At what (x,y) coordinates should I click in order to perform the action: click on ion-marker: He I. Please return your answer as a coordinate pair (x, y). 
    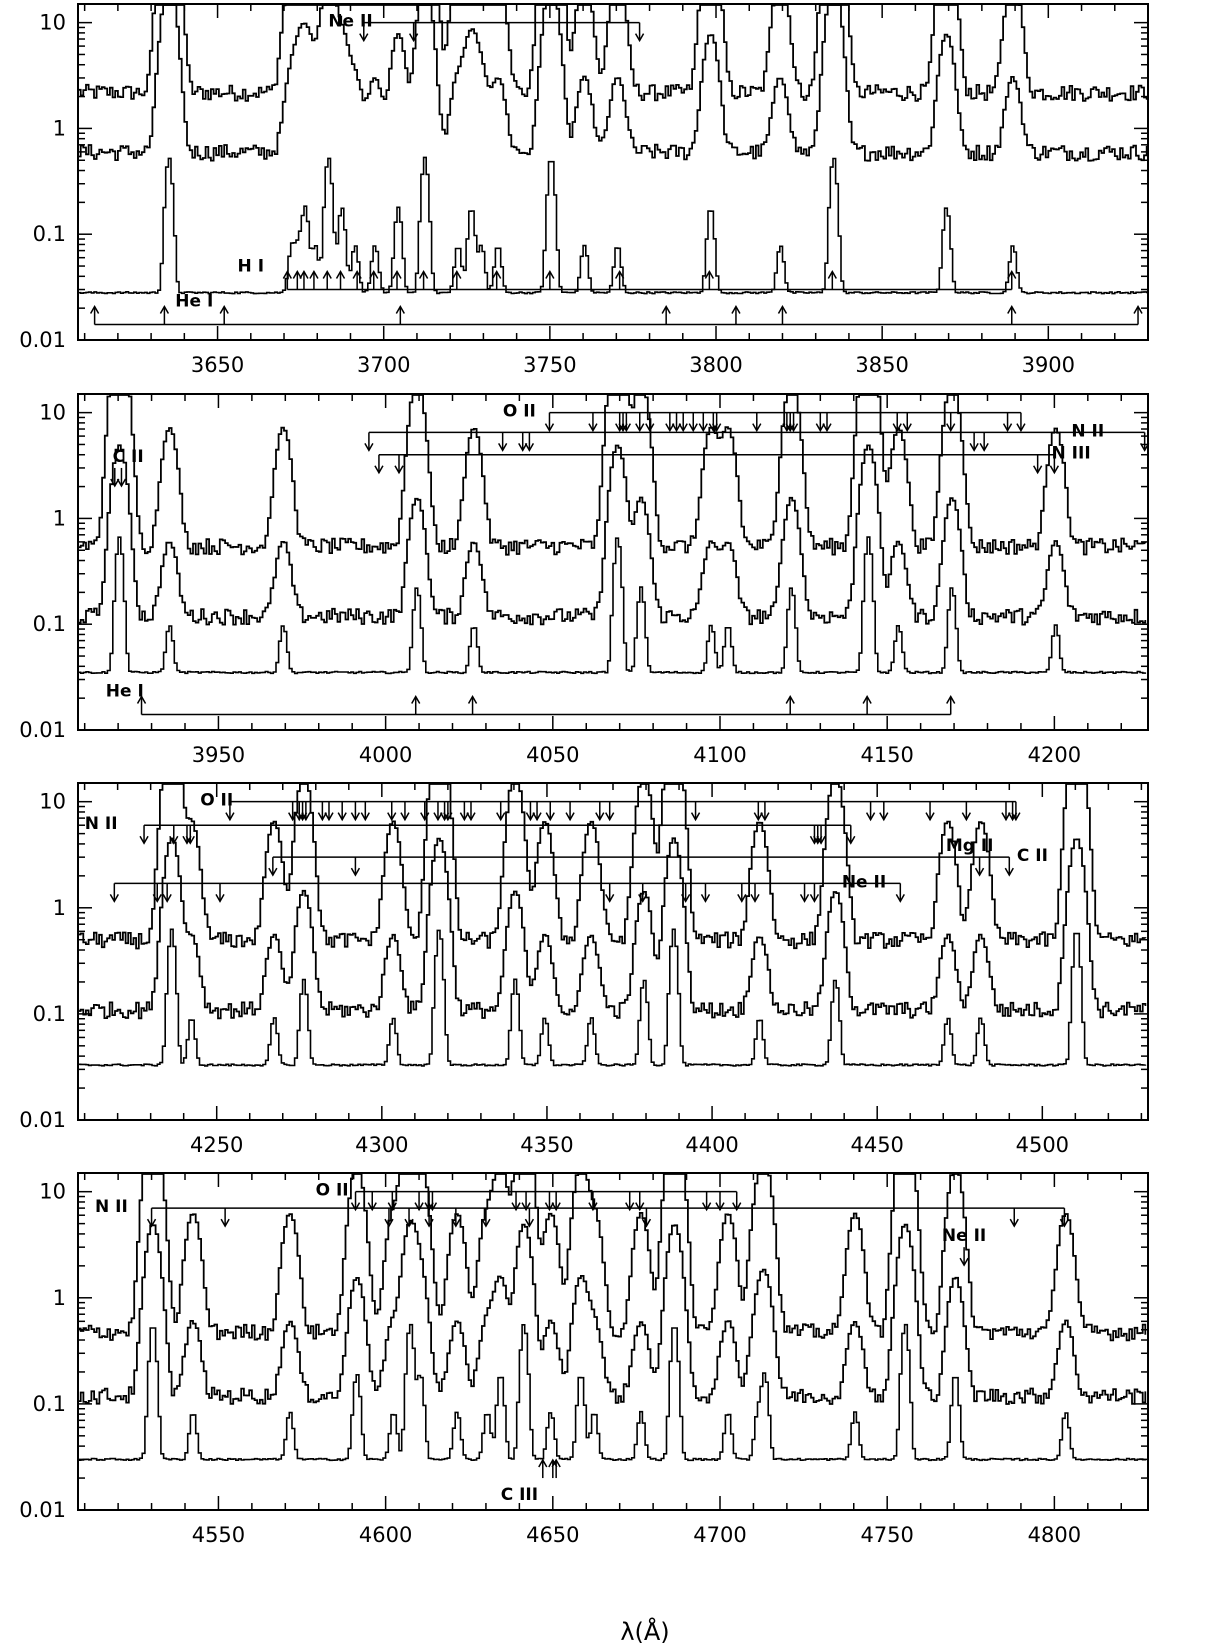
    Looking at the image, I should click on (531, 699).